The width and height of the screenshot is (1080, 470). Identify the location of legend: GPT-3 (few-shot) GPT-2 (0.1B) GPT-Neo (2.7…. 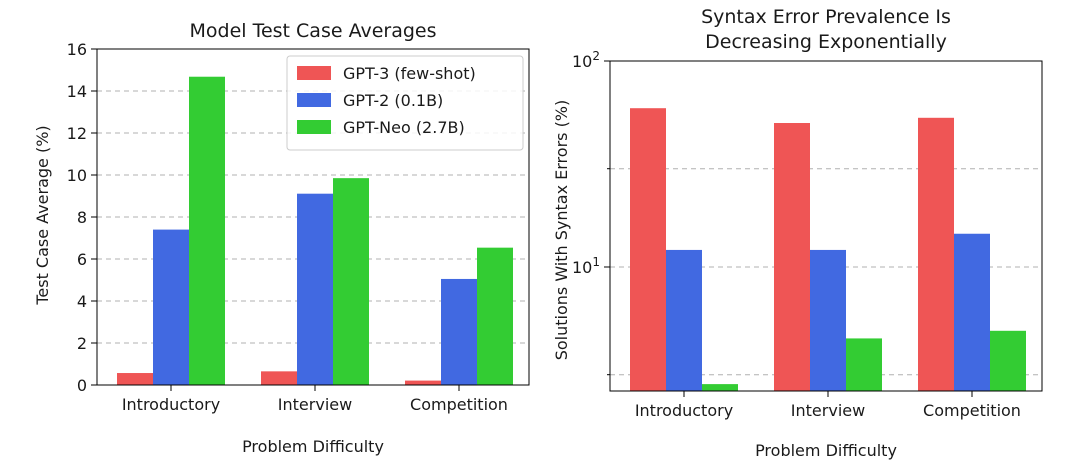
(405, 103).